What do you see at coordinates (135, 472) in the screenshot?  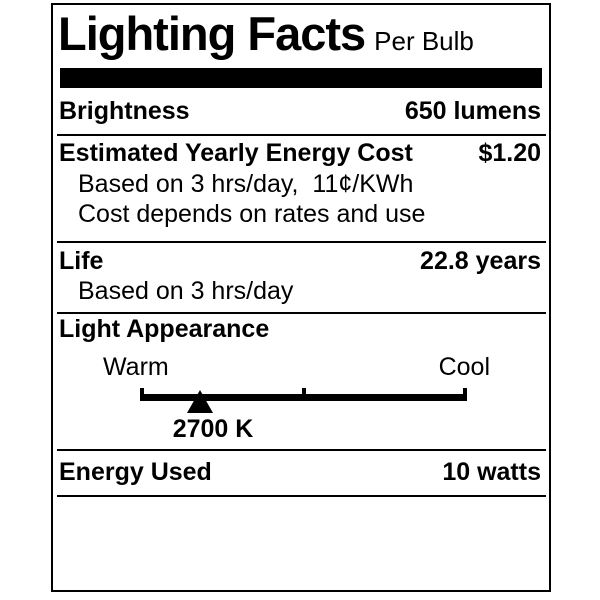 I see `energy-used-label: Energy Used` at bounding box center [135, 472].